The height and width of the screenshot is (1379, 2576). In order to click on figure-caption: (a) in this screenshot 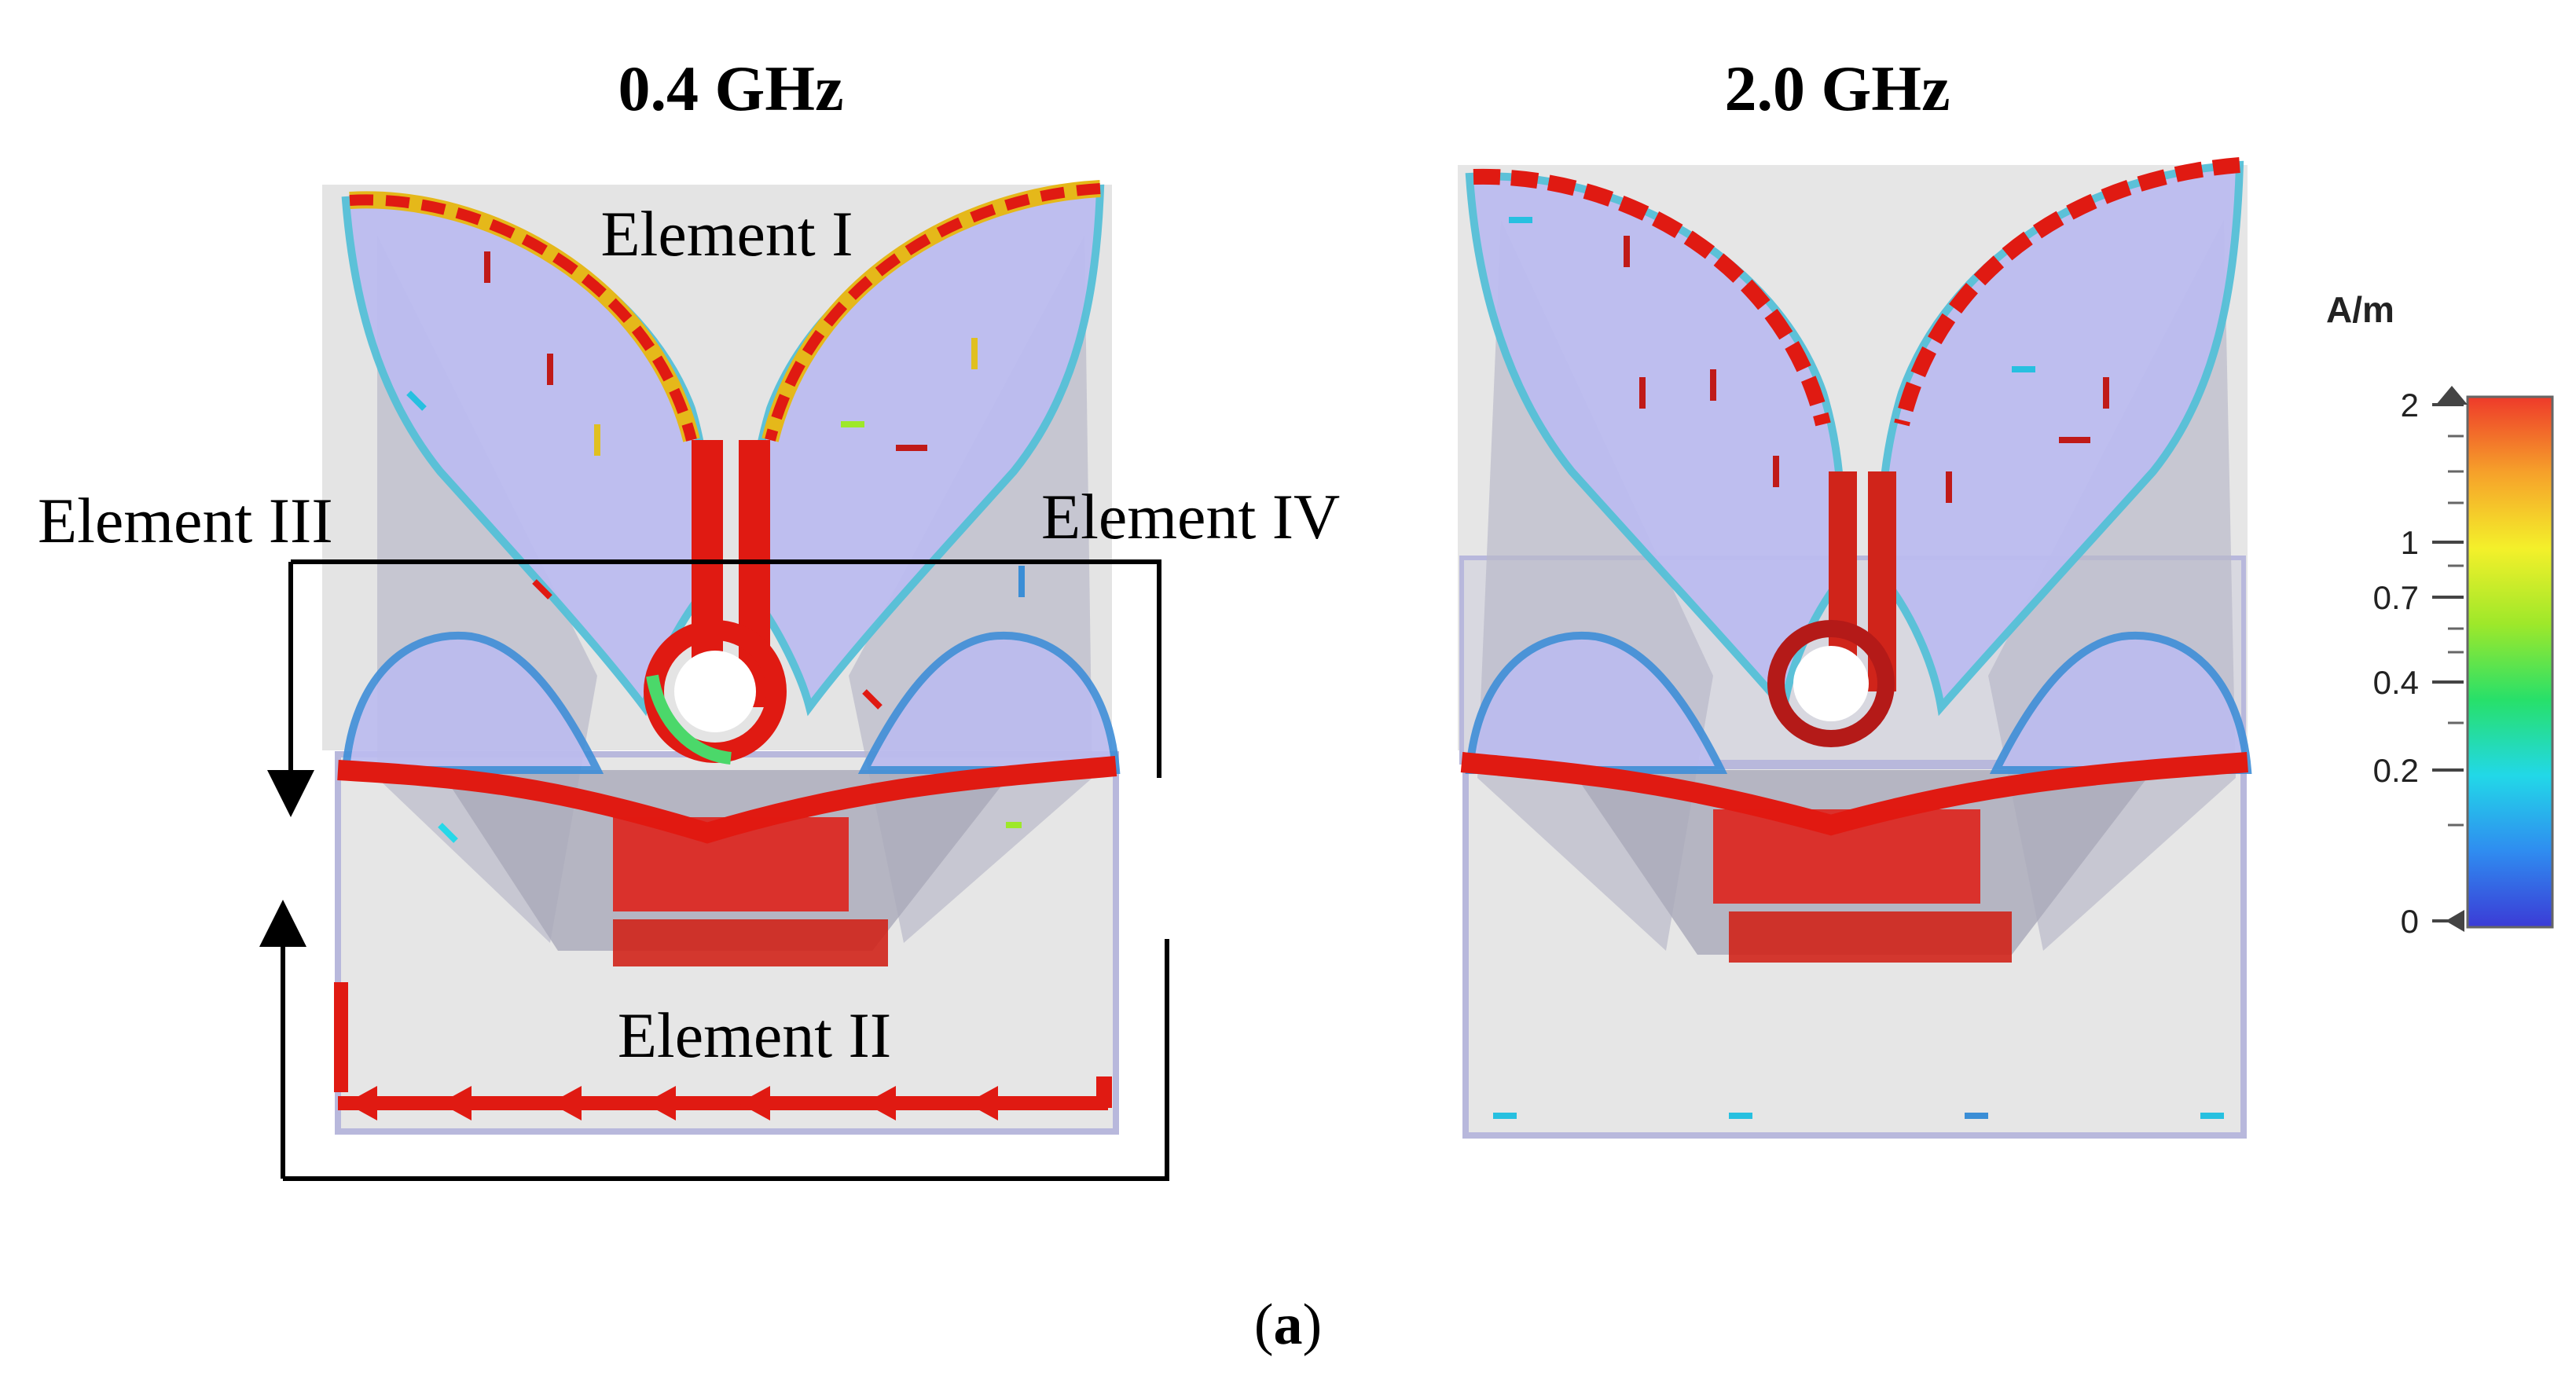, I will do `click(1288, 1325)`.